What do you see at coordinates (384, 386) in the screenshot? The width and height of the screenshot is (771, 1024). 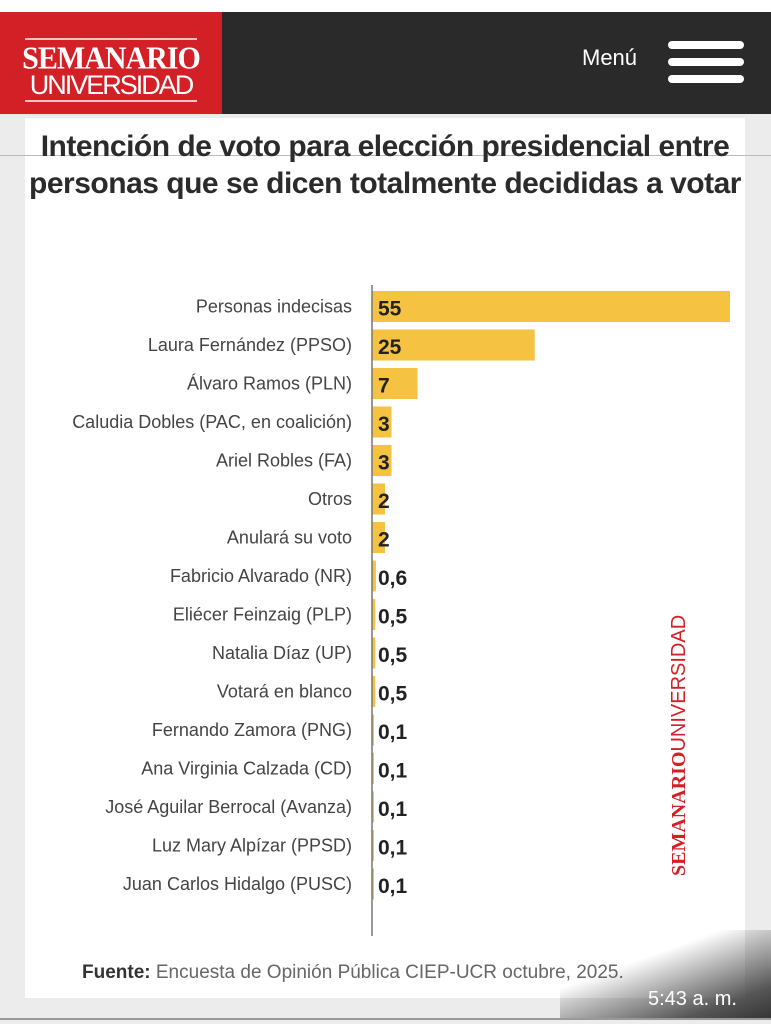 I see `value-label: 7` at bounding box center [384, 386].